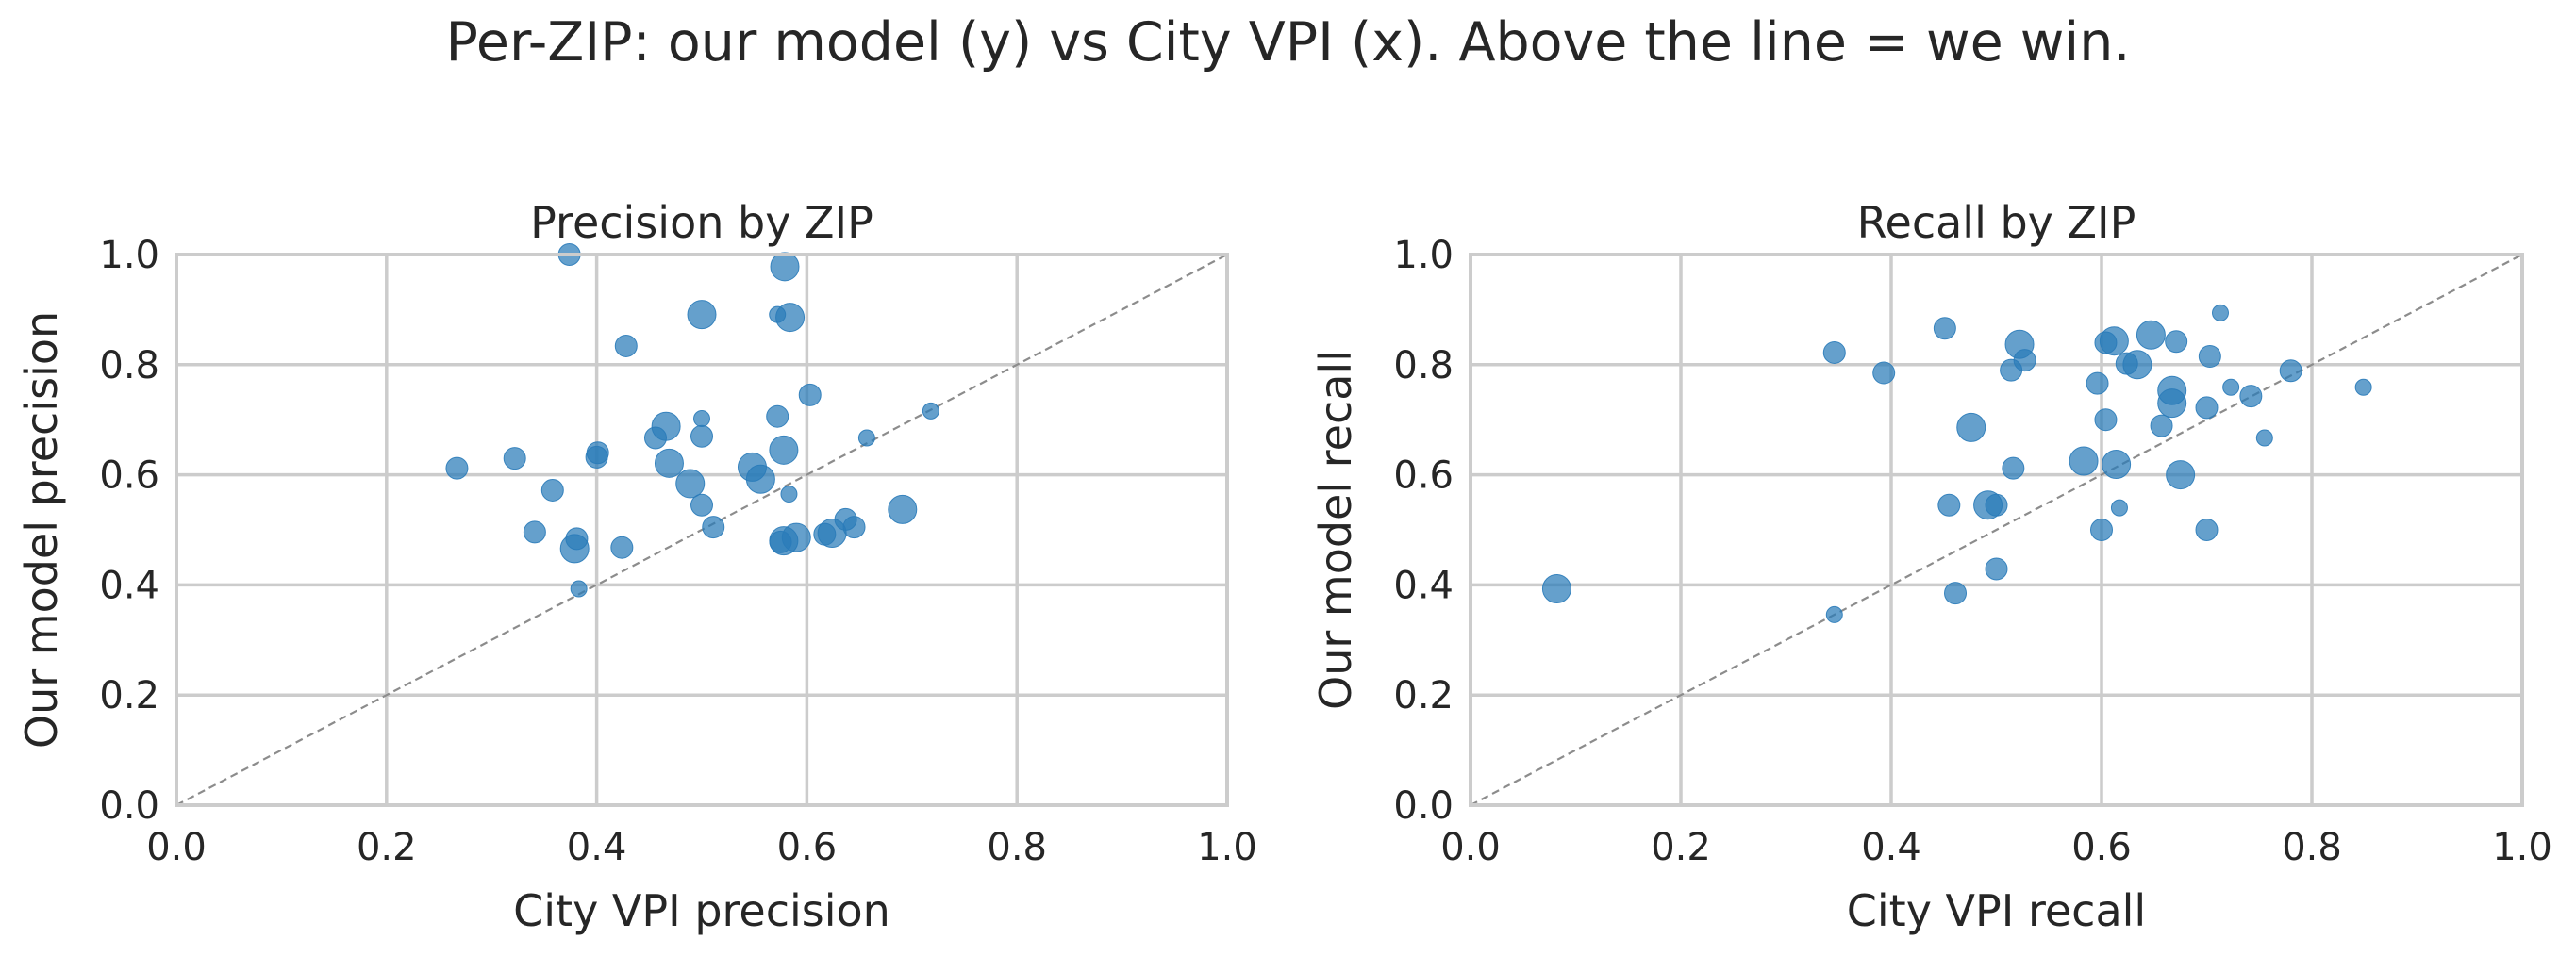  What do you see at coordinates (1997, 223) in the screenshot?
I see `chart-title: Recall by ZIP` at bounding box center [1997, 223].